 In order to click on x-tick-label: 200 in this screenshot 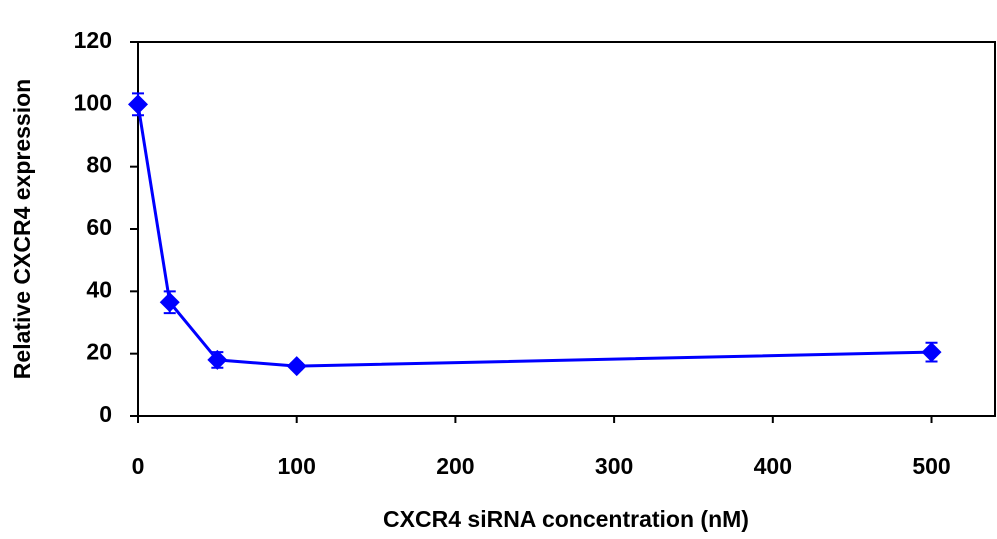, I will do `click(455, 466)`.